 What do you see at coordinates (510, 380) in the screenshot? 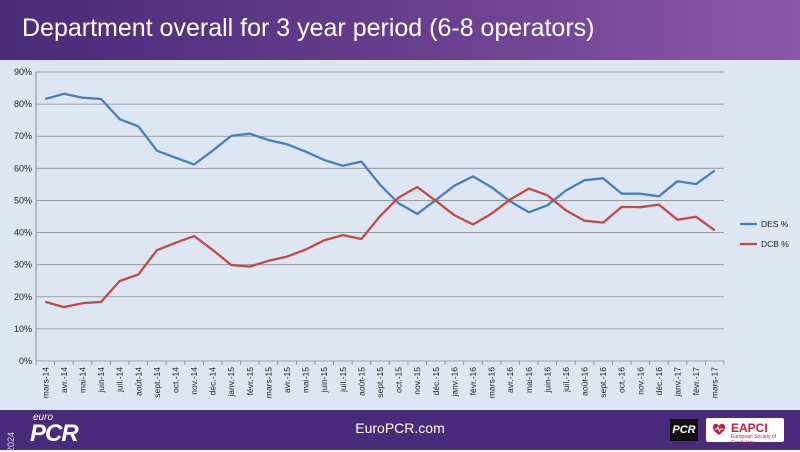
I see `x-tick-label: avr.-16` at bounding box center [510, 380].